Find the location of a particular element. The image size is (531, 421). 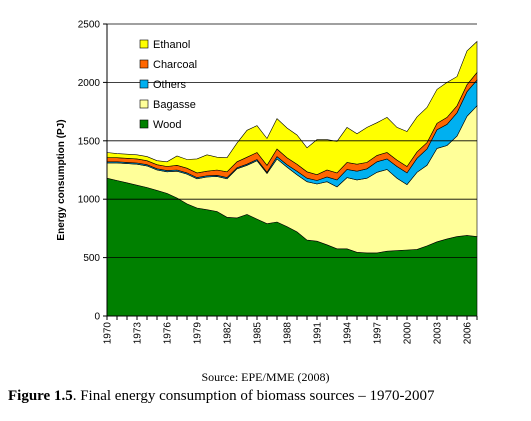

x-tick-label: 1988 is located at coordinates (288, 333).